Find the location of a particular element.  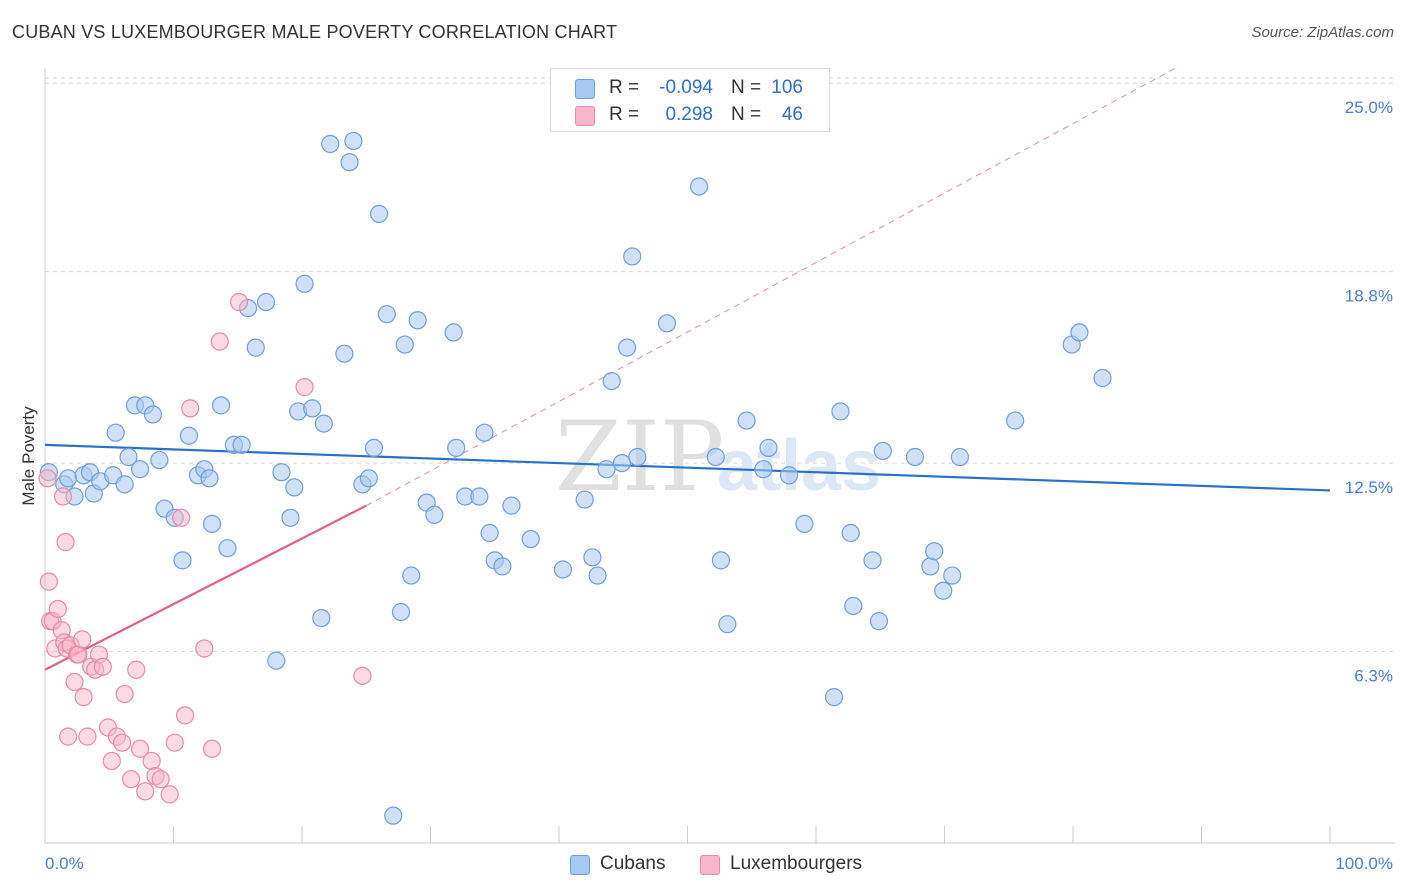

source-label: Source: ZipAtlas.com is located at coordinates (1322, 32).